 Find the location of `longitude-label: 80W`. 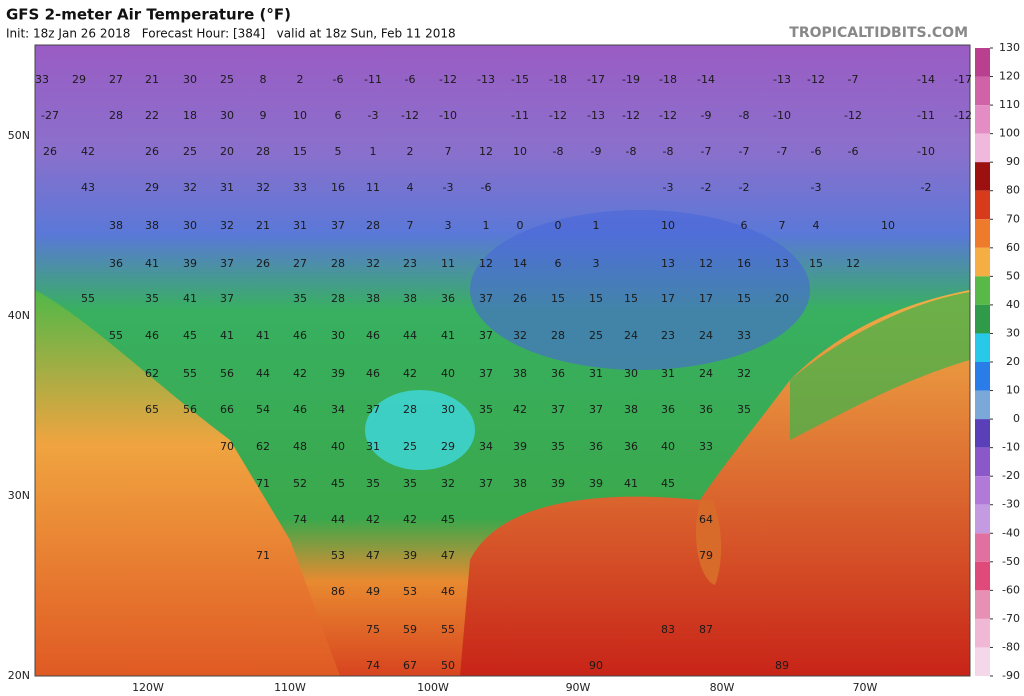

longitude-label: 80W is located at coordinates (722, 687).